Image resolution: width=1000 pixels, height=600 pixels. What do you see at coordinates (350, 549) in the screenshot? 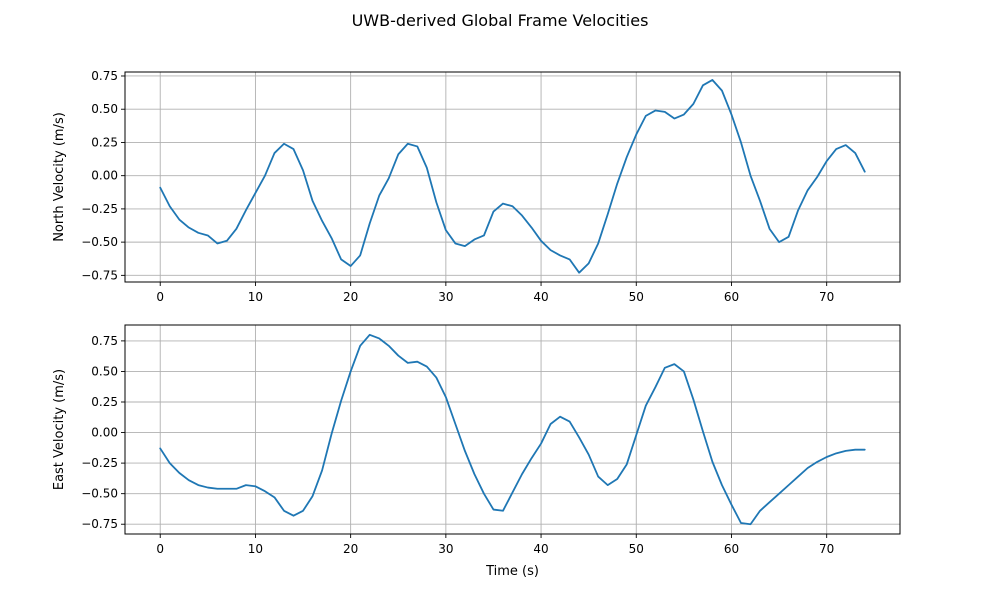
I see `east-x-tick-label: 20` at bounding box center [350, 549].